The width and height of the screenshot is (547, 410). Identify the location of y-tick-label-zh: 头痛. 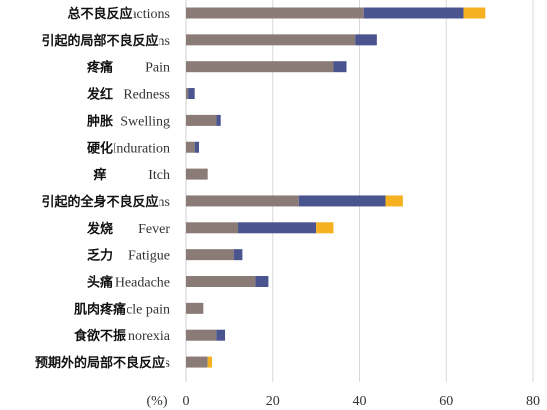
(100, 283).